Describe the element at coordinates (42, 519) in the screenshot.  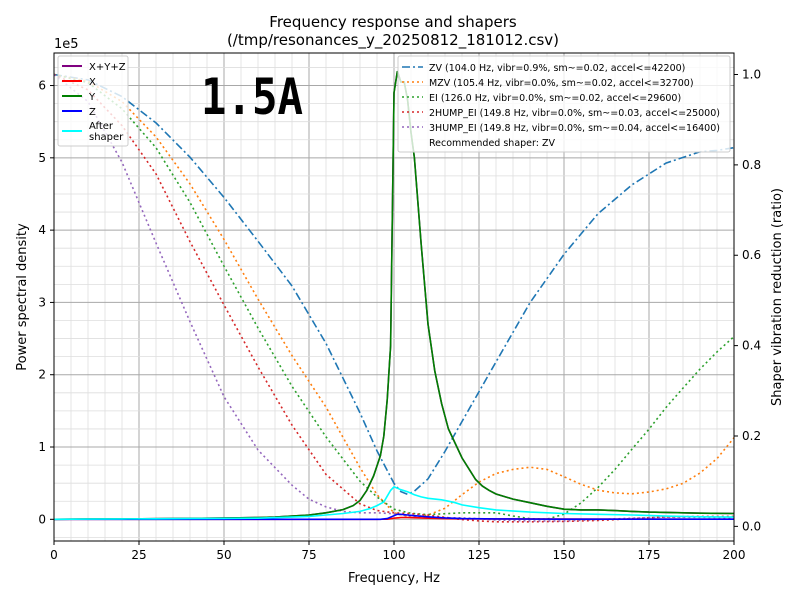
I see `y-tick-label: 0` at that location.